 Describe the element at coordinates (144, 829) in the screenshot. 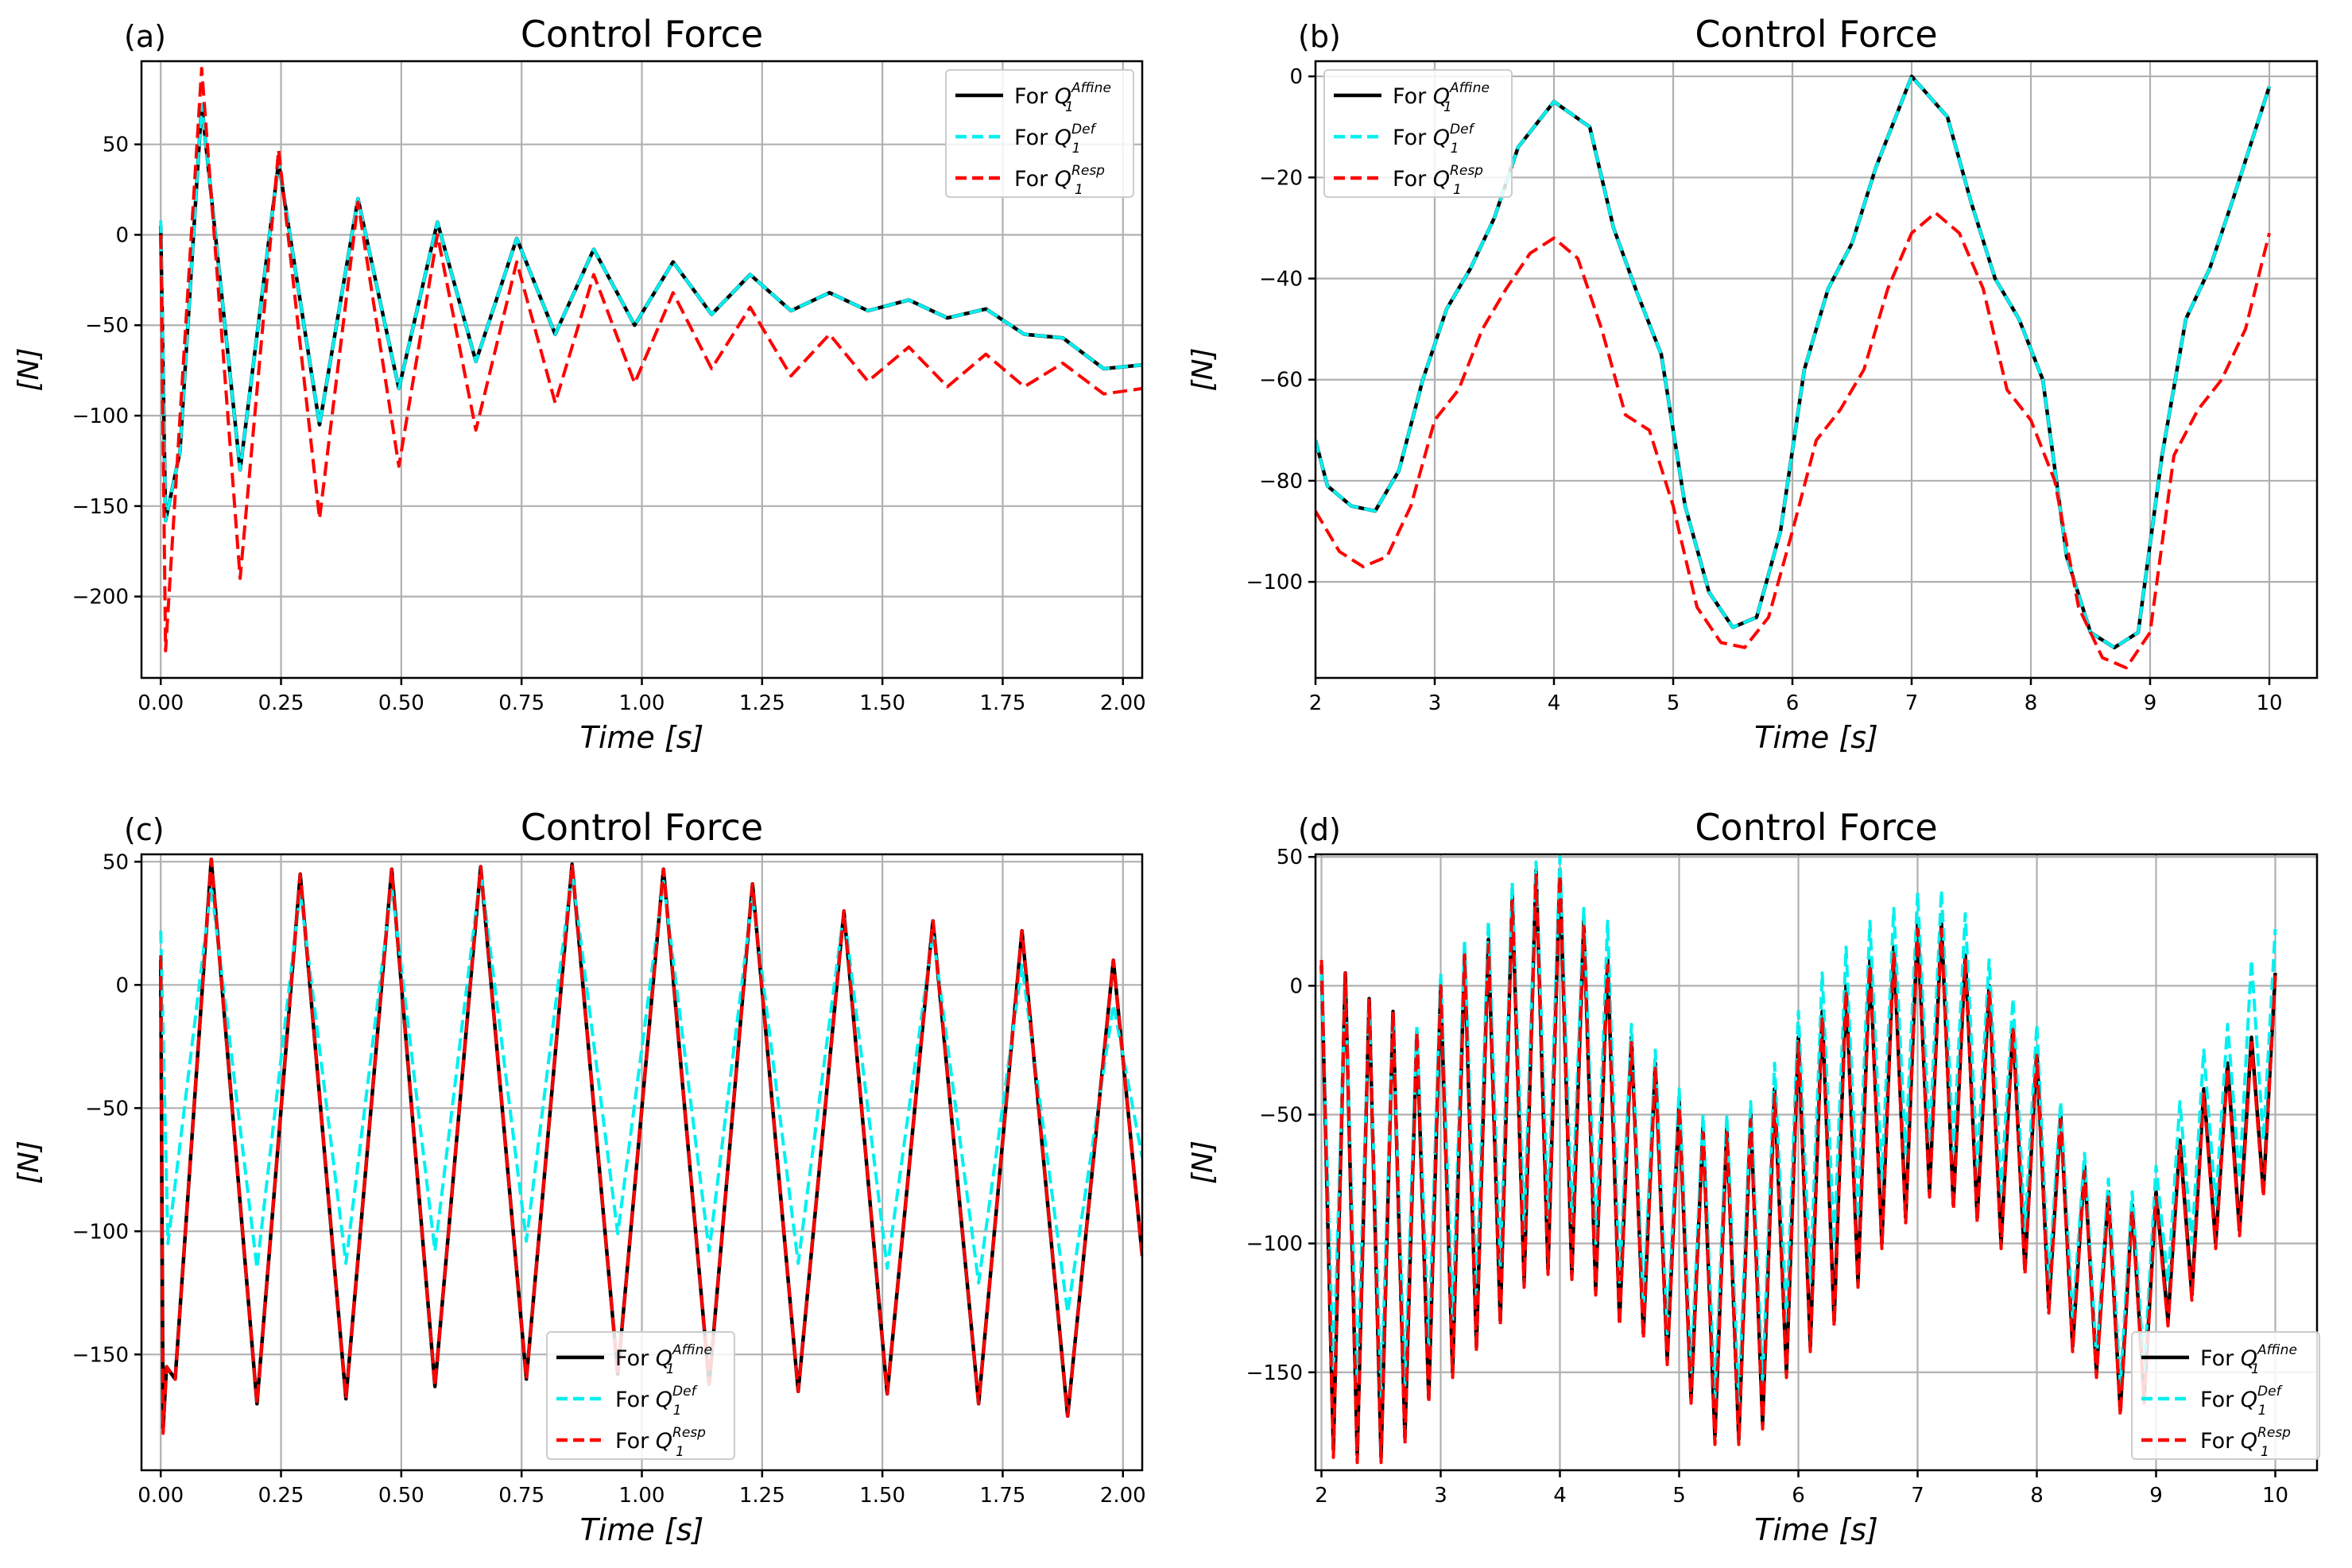

I see `panel-label: (c)` at that location.